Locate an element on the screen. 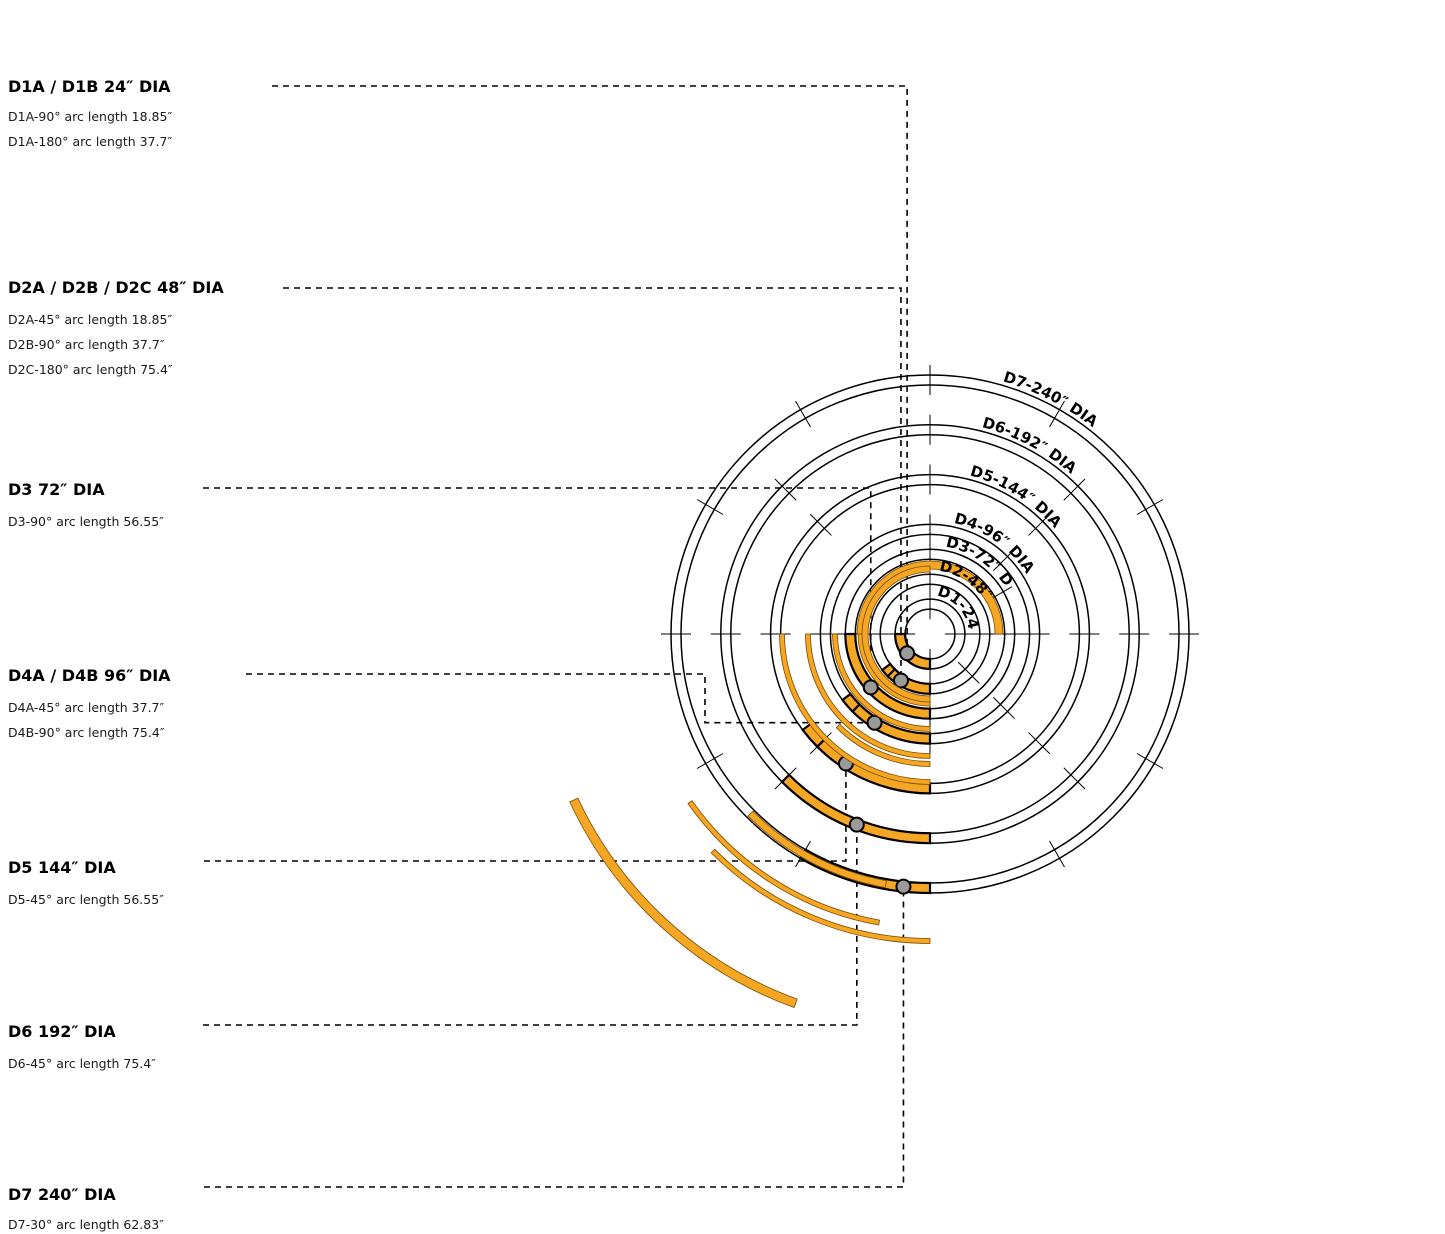  part-detail-d4b: D4B-90° arc length 75.4″ is located at coordinates (86, 732).